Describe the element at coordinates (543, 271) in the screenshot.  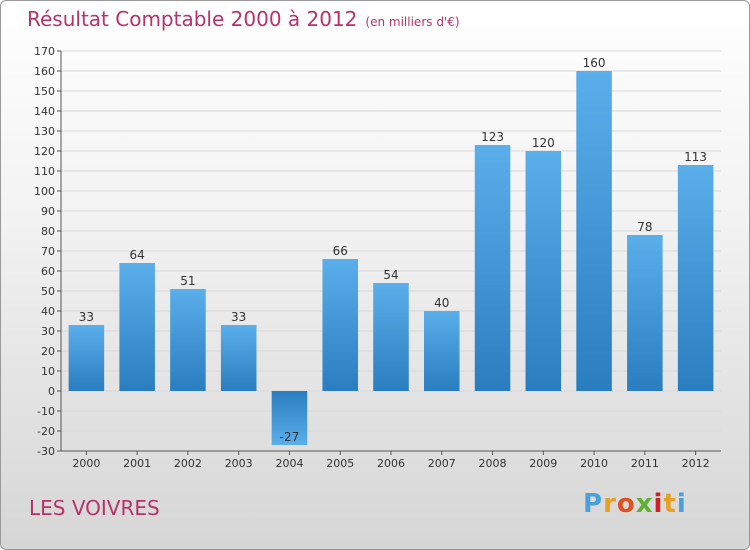
I see `bar-2009` at that location.